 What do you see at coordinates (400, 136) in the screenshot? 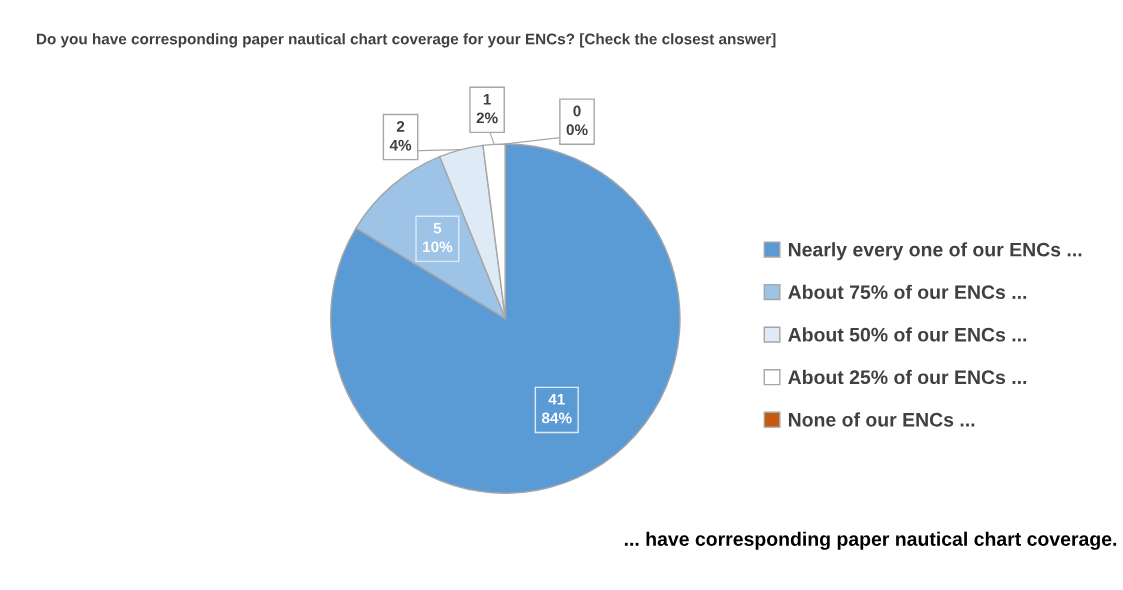
I see `data-label: 2 4%` at bounding box center [400, 136].